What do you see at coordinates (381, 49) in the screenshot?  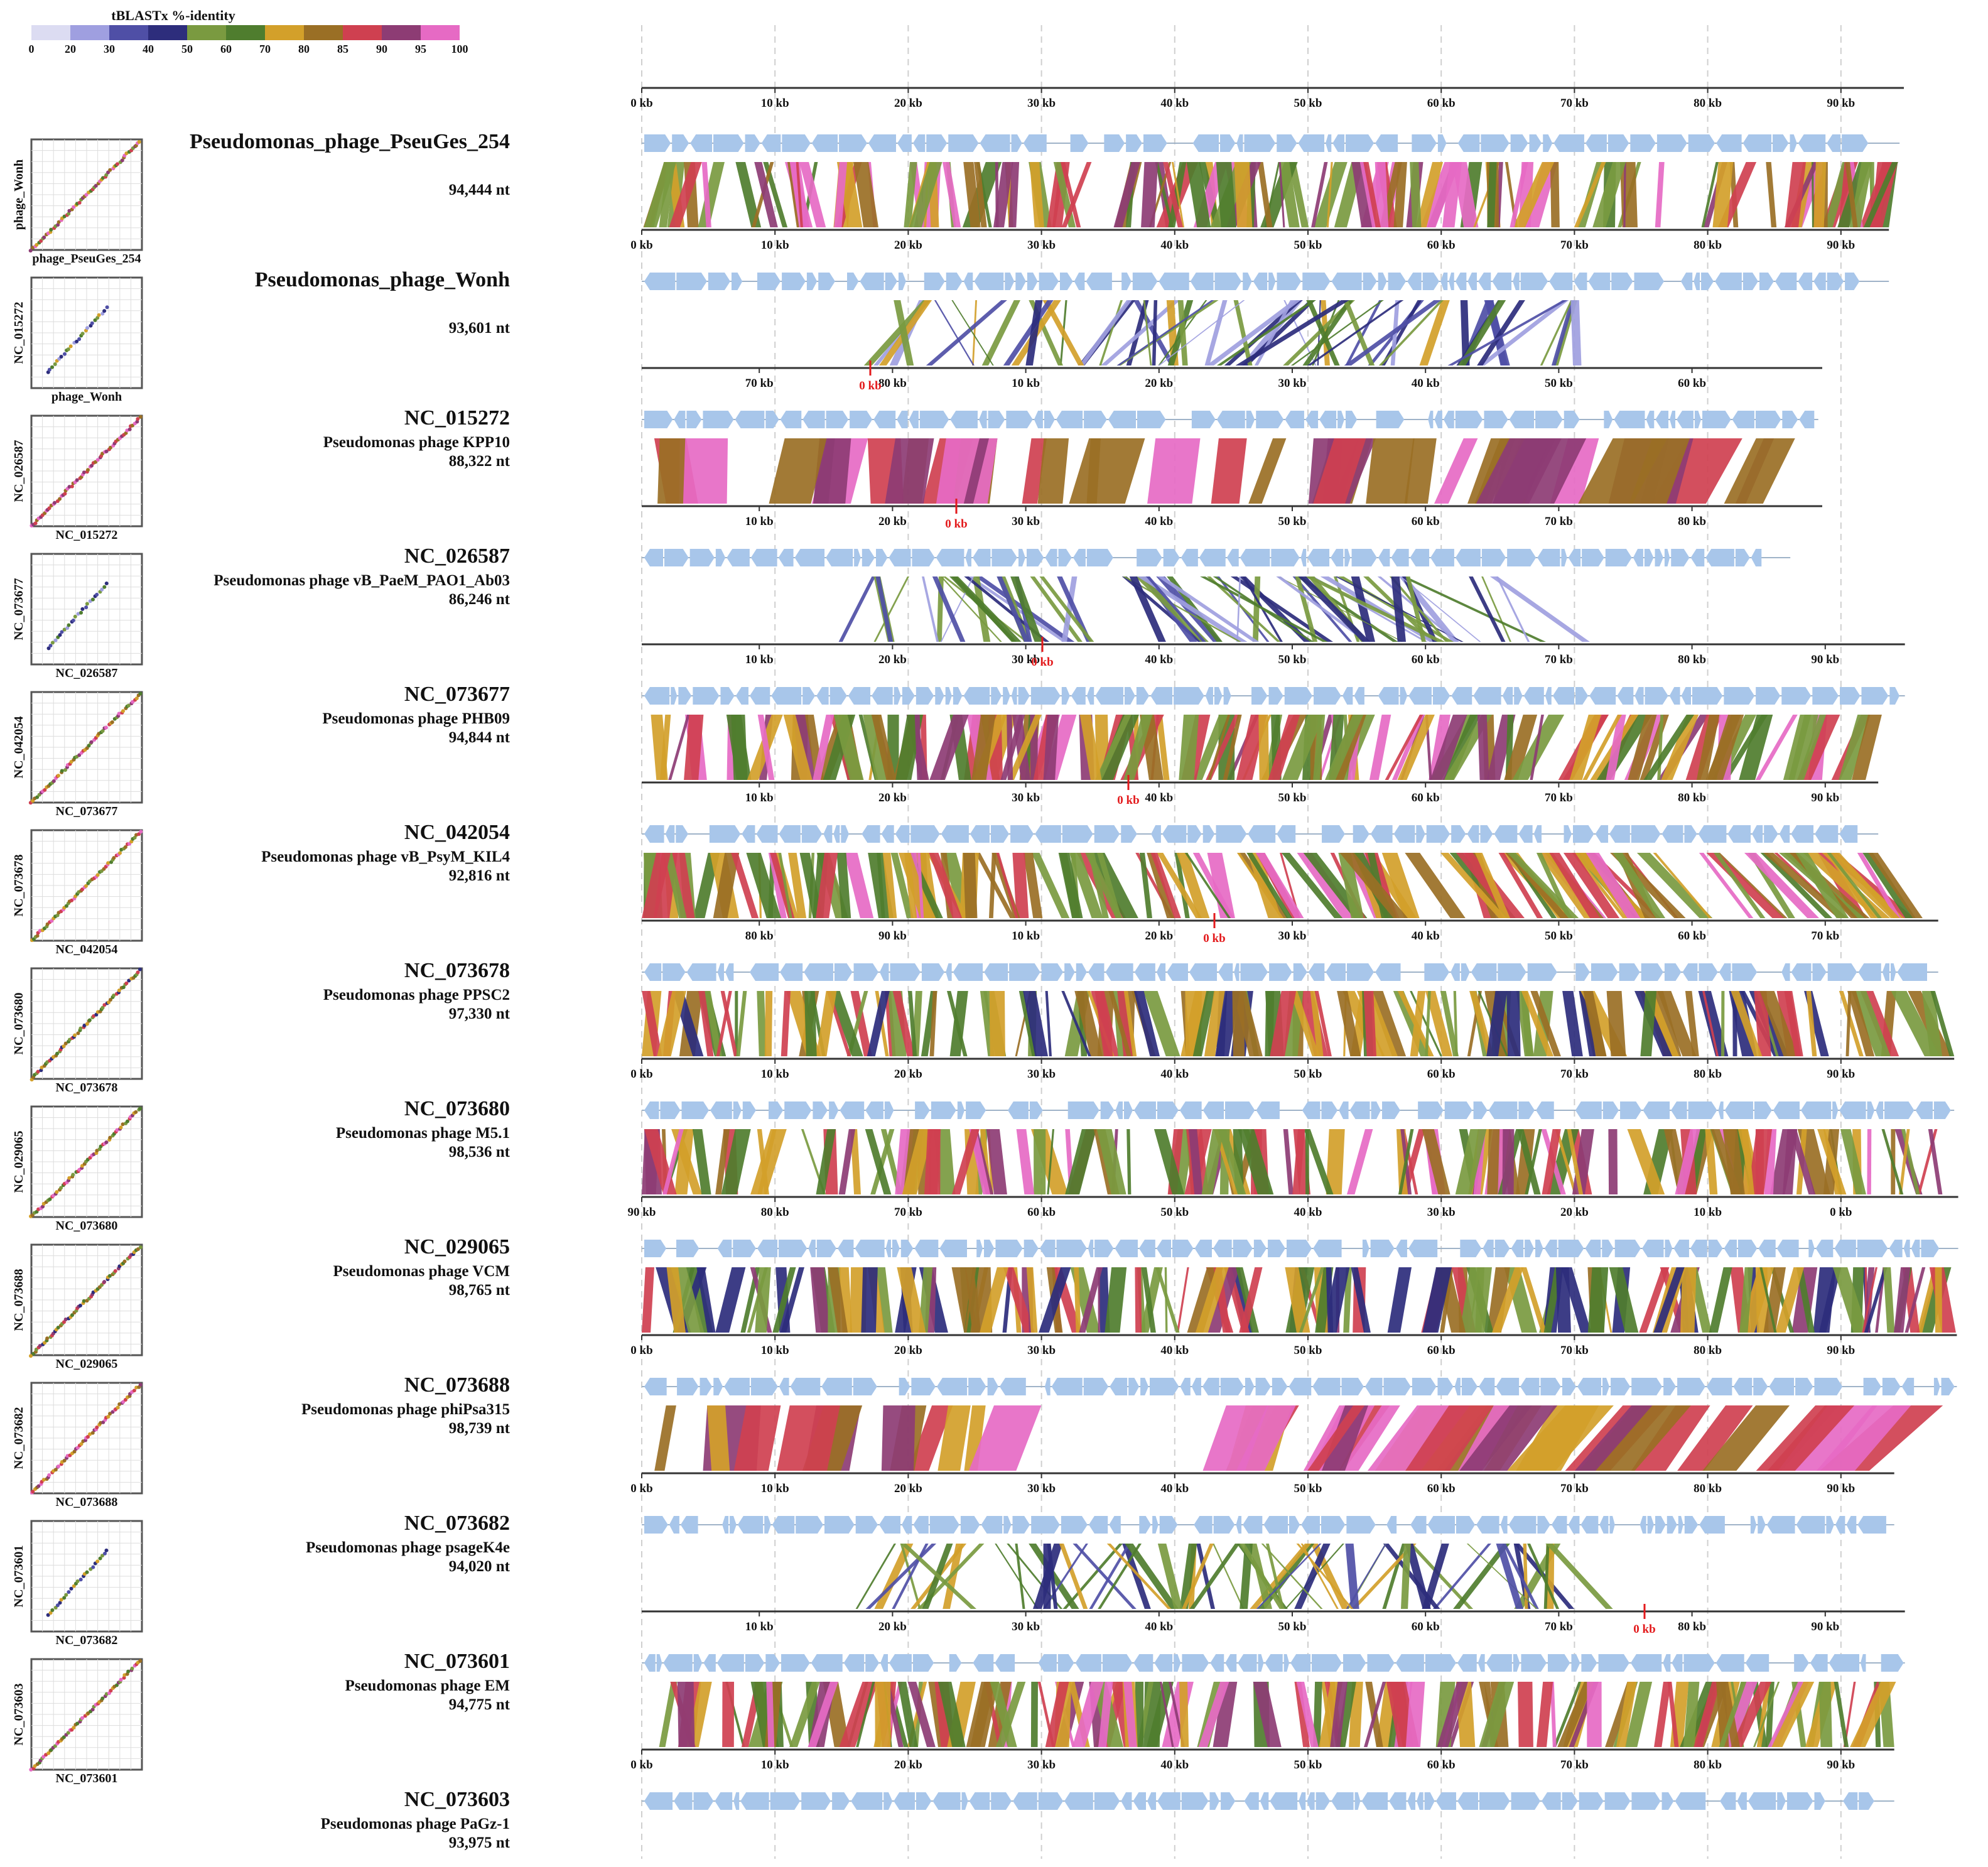 I see `legend-tick: 90` at bounding box center [381, 49].